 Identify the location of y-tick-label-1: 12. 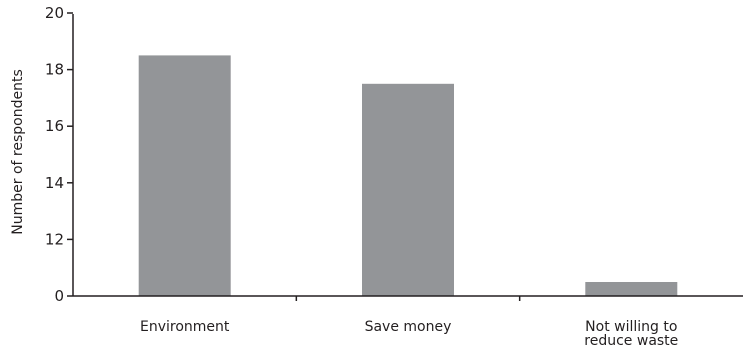
(54, 239).